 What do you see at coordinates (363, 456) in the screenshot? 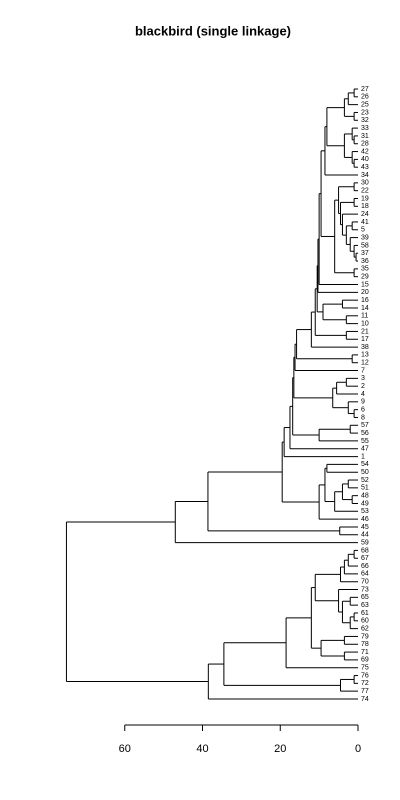
I see `leaf-label: 1` at bounding box center [363, 456].